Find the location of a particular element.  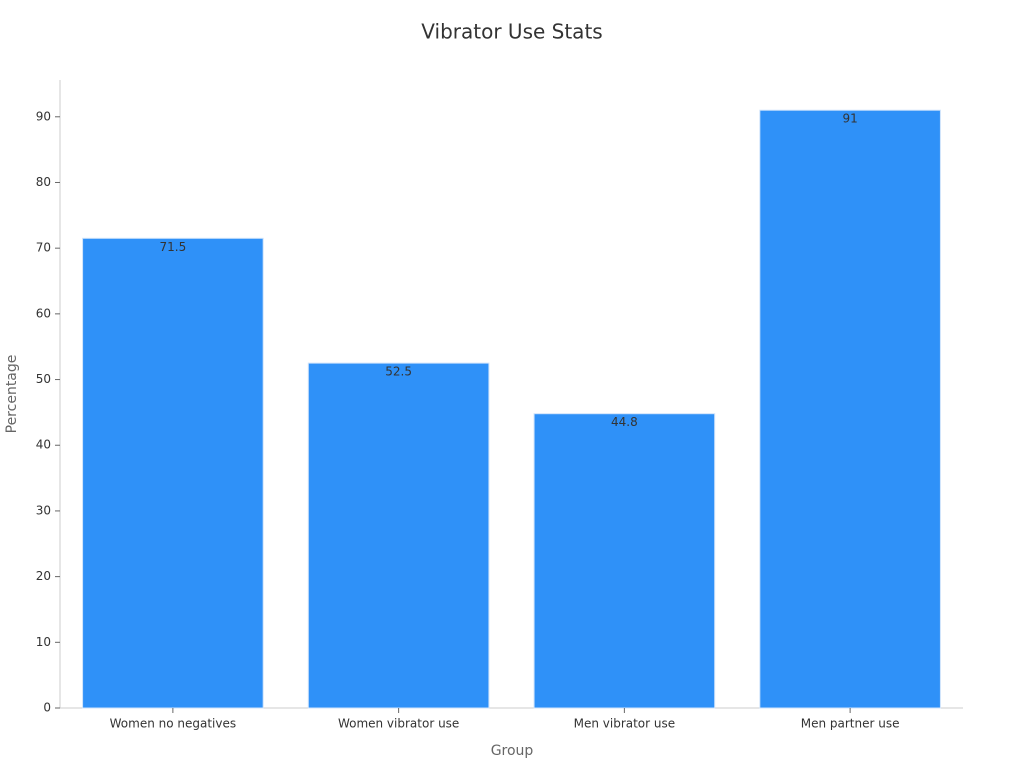

value-label: 71.5 is located at coordinates (173, 247).